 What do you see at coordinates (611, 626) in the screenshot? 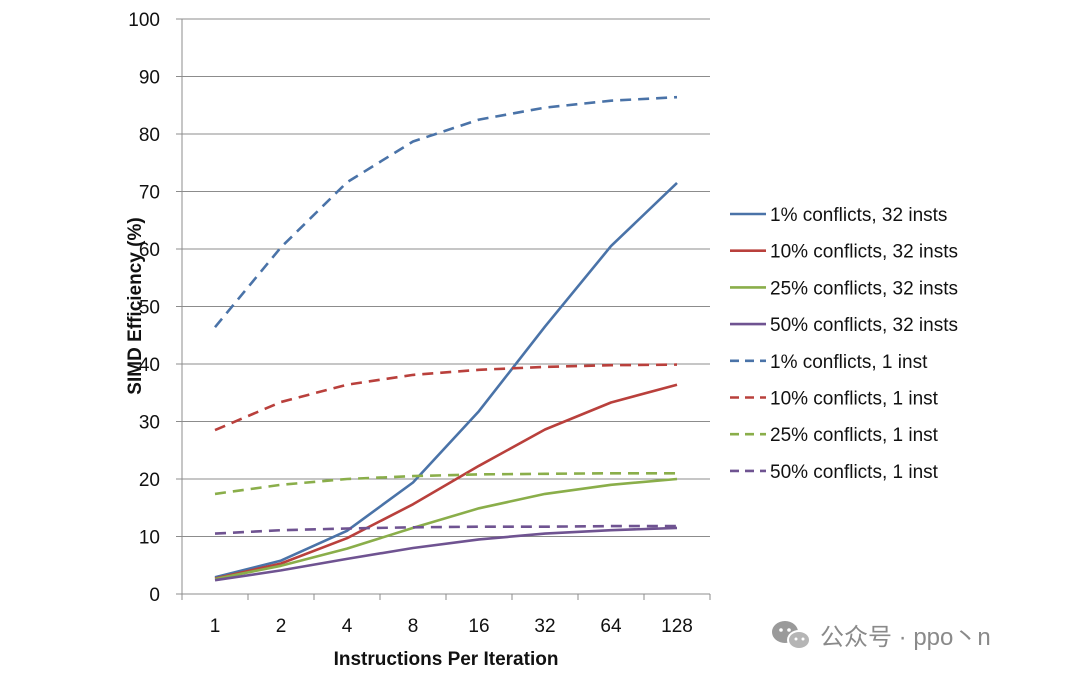
I see `x-tick-label: 64` at bounding box center [611, 626].